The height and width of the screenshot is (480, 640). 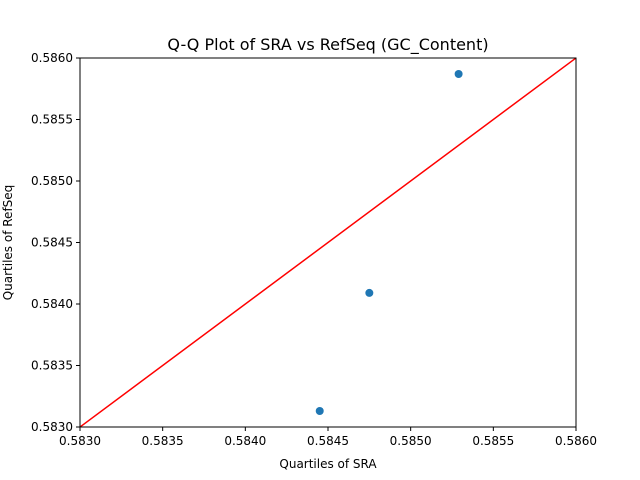 I want to click on x-tick-label-3: 0.5840, so click(x=245, y=441).